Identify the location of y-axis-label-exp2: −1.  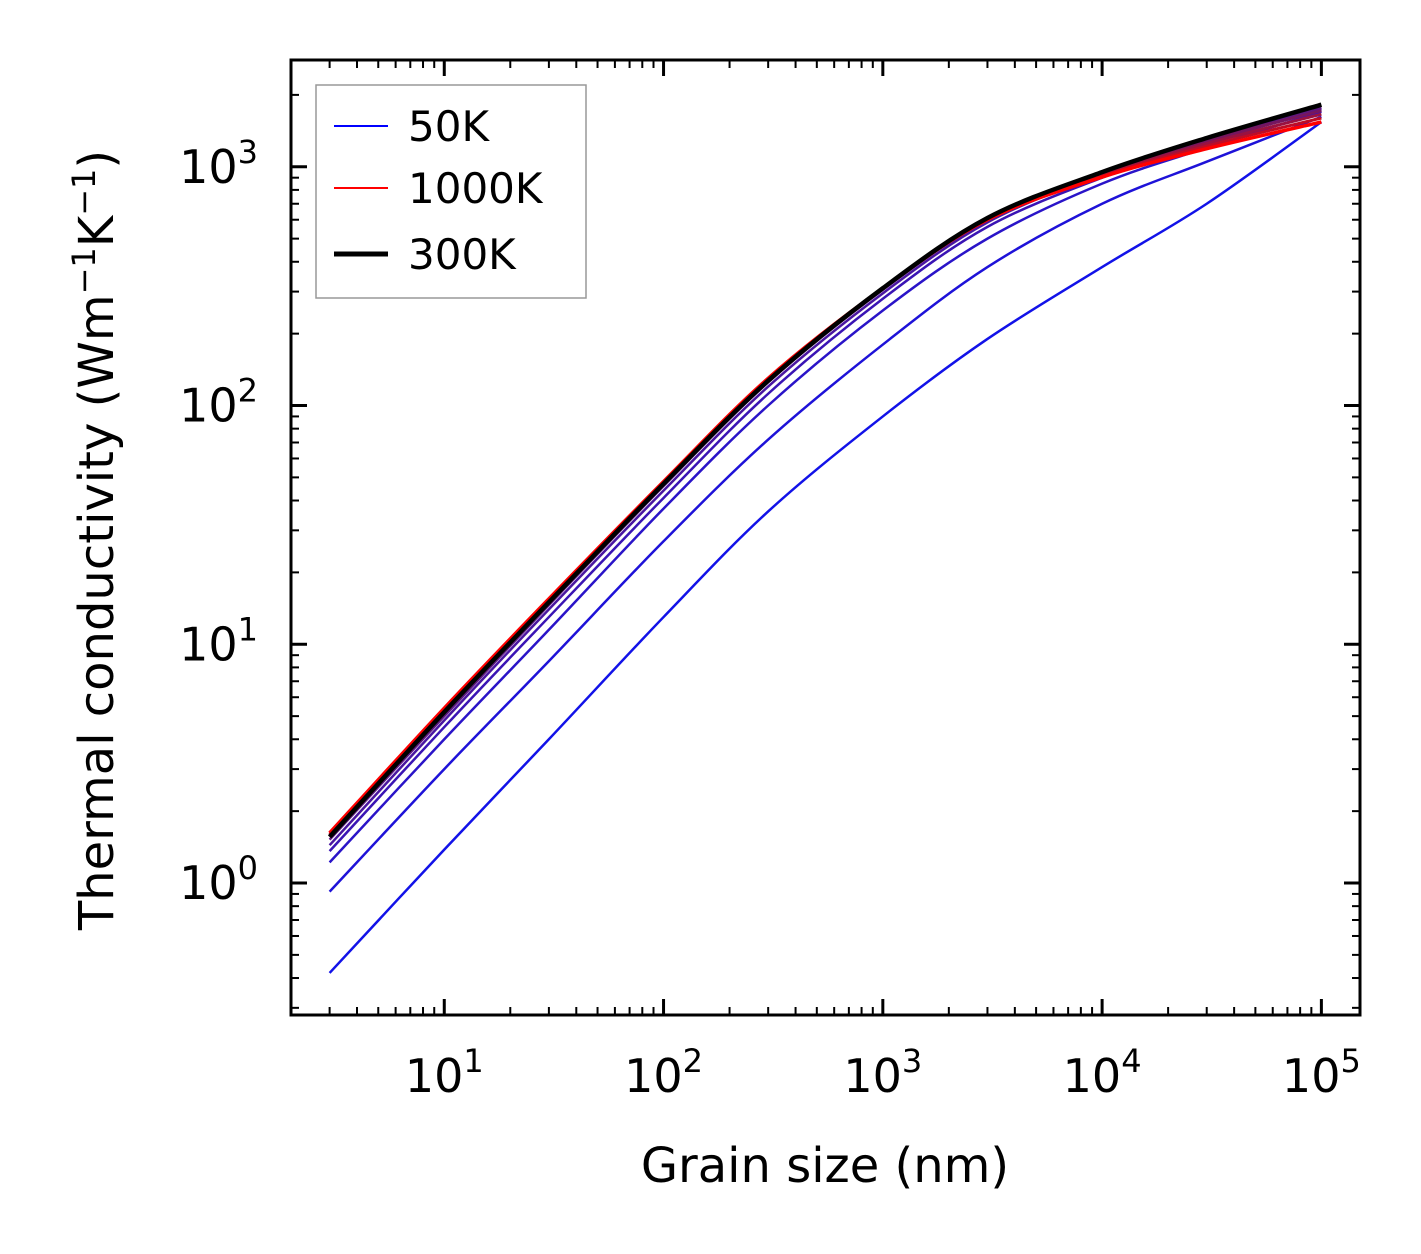
(84, 192).